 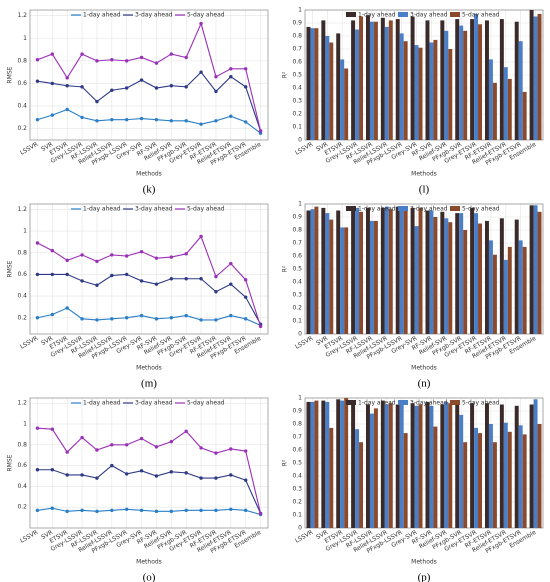 I want to click on panel-label: (p), so click(x=424, y=577).